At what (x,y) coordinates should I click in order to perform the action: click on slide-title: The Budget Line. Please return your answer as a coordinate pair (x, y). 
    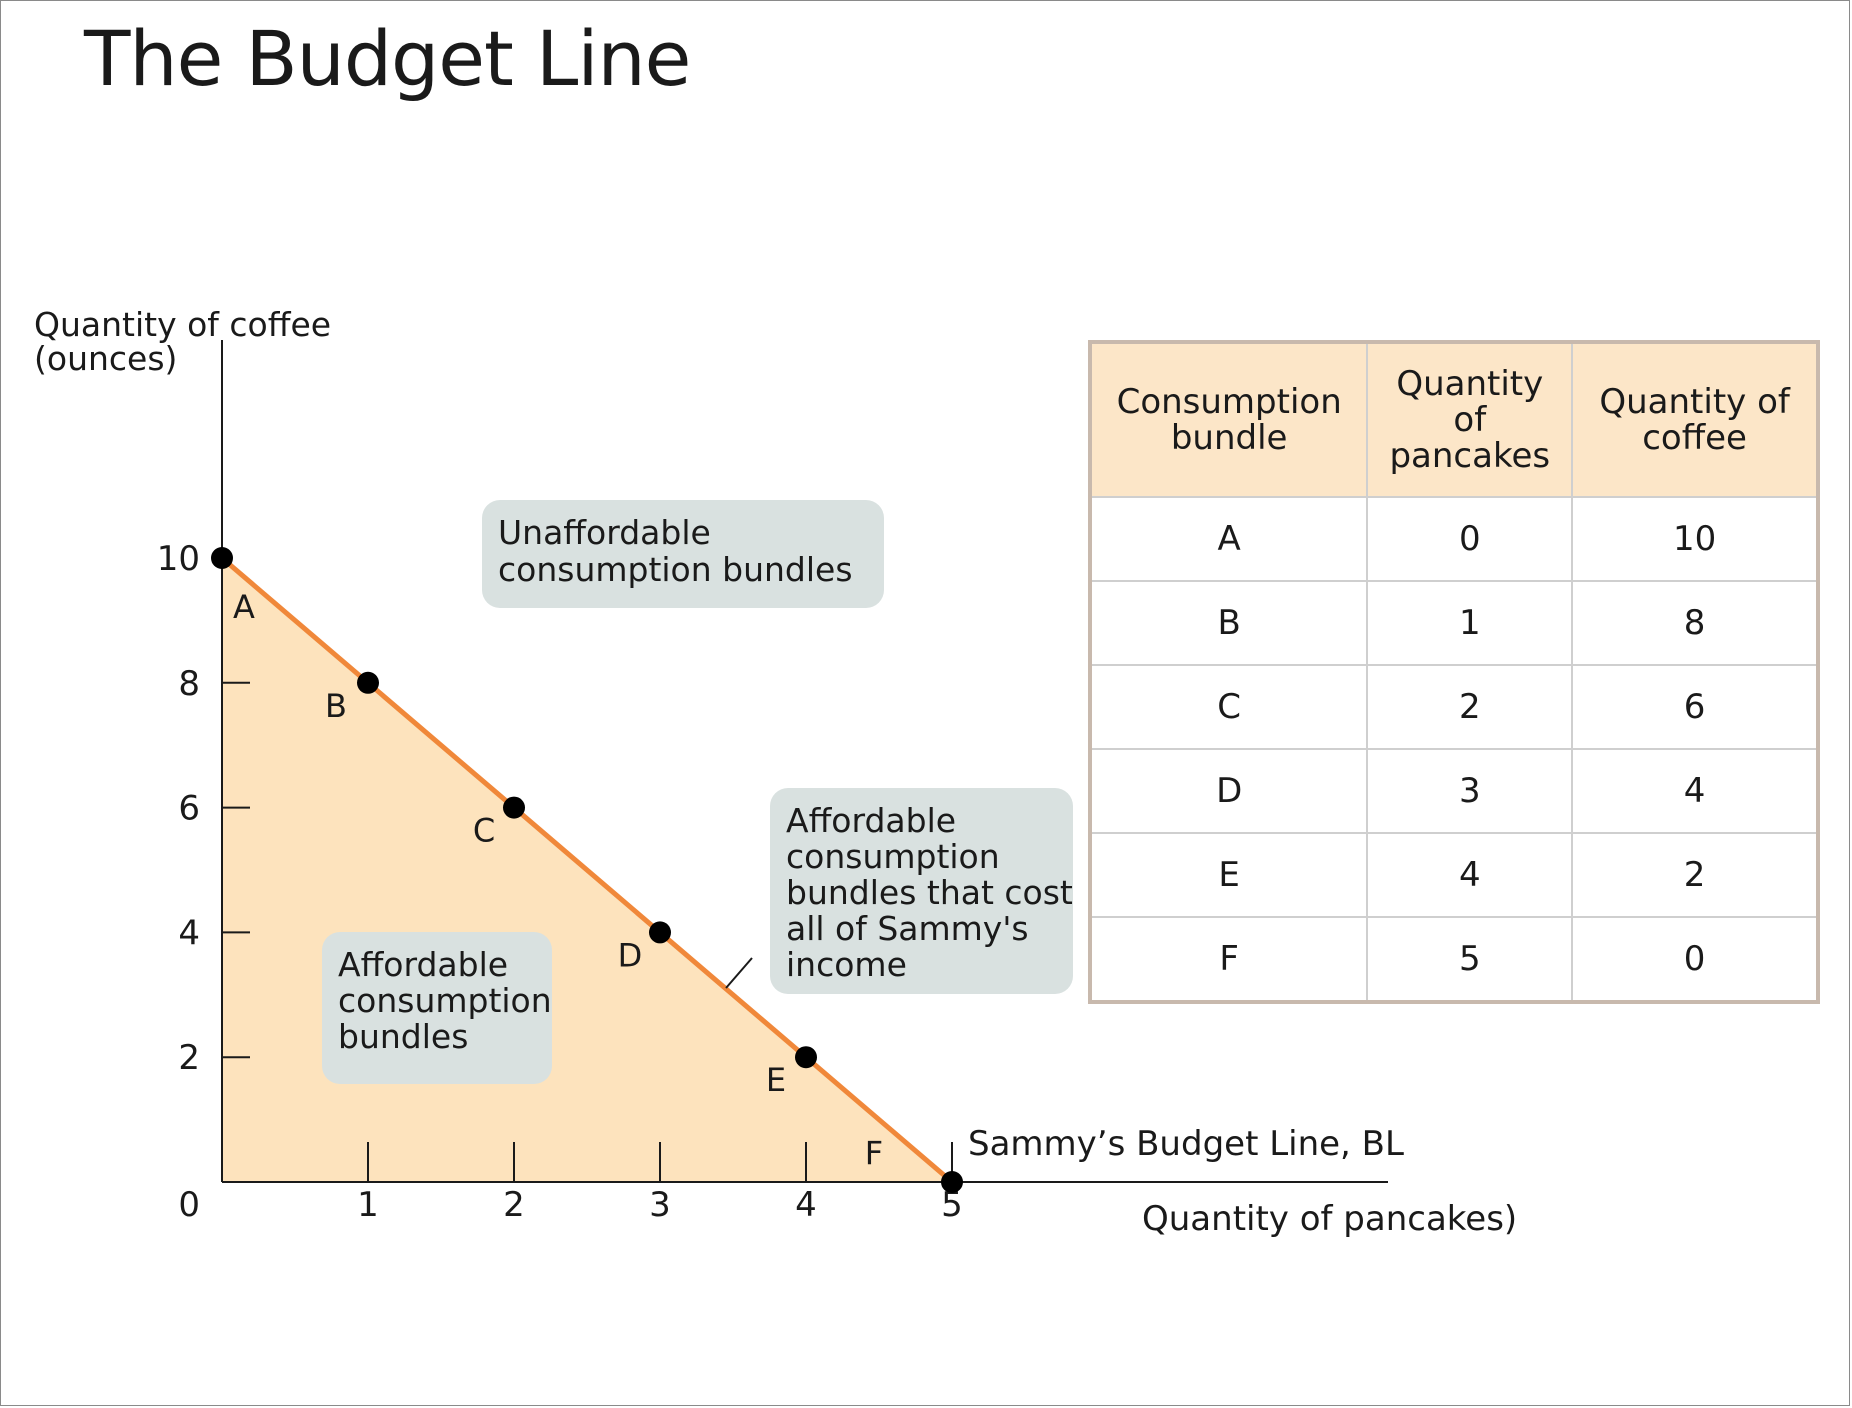
    Looking at the image, I should click on (387, 58).